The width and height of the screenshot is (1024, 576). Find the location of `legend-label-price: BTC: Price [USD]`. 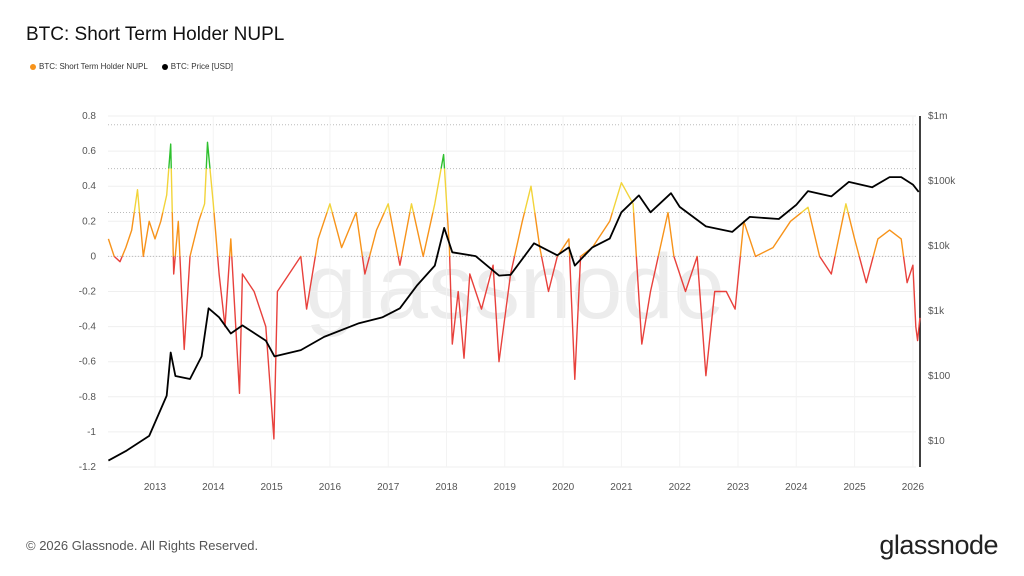

legend-label-price: BTC: Price [USD] is located at coordinates (202, 66).